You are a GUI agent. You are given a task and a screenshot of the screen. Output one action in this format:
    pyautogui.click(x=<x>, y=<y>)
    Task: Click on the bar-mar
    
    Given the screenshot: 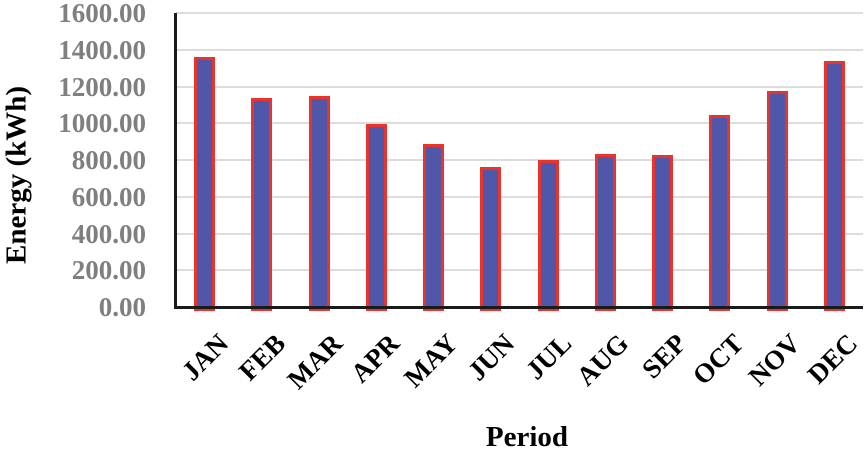 What is the action you would take?
    pyautogui.click(x=319, y=203)
    